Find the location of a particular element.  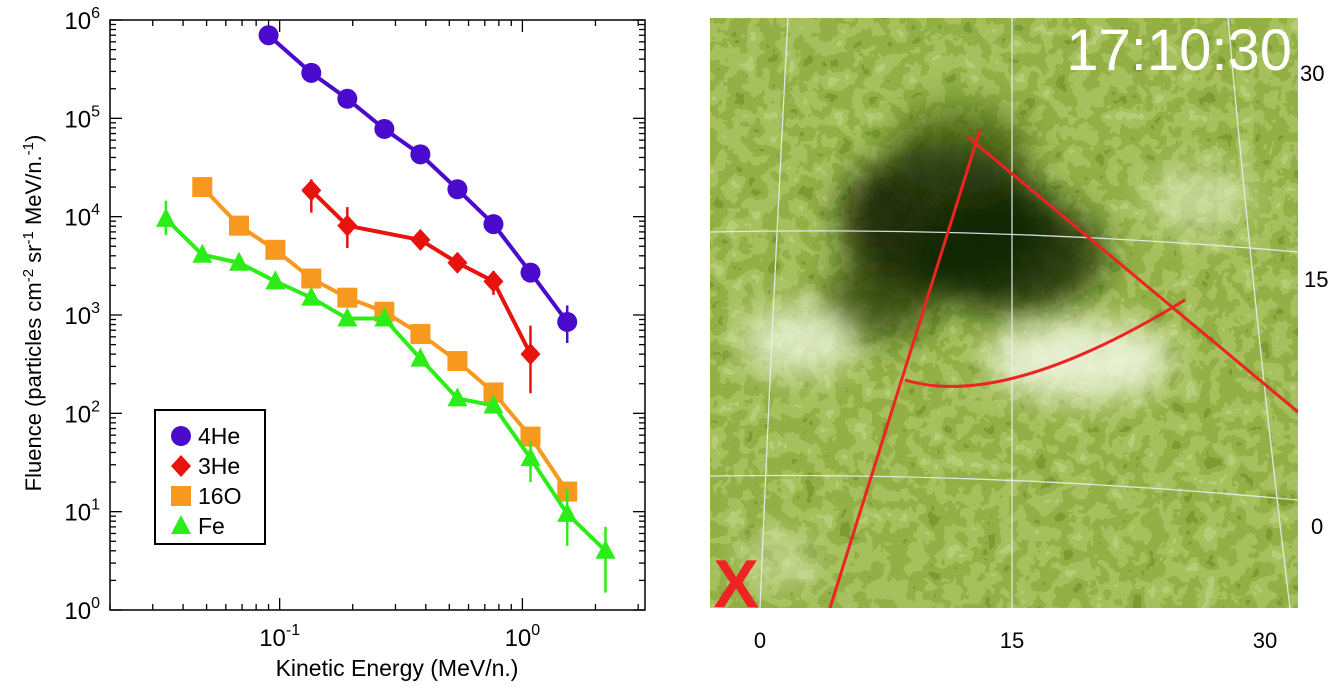

series-4He is located at coordinates (418, 184).